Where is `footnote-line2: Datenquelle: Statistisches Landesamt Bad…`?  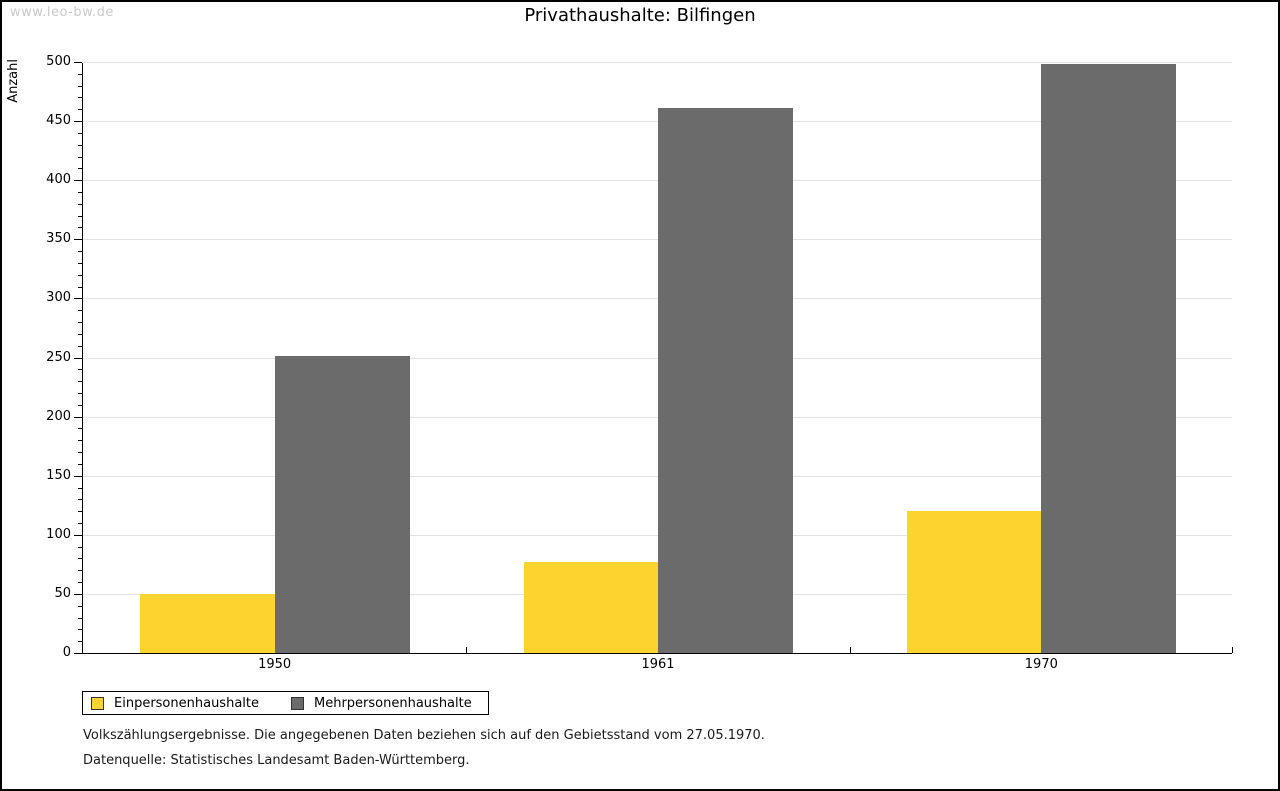 footnote-line2: Datenquelle: Statistisches Landesamt Bad… is located at coordinates (276, 760).